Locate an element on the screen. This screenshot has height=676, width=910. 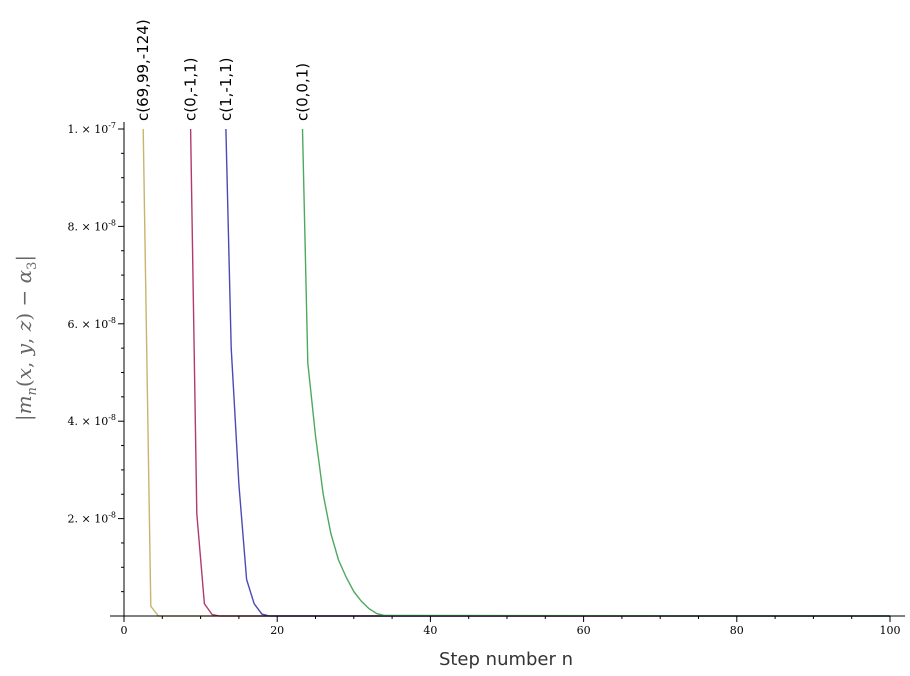
x-tick-label: 20 is located at coordinates (277, 630).